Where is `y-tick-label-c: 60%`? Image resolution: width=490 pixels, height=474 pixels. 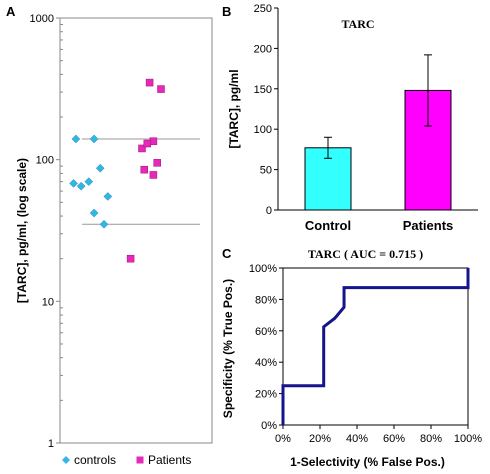
y-tick-label-c: 60% is located at coordinates (266, 332).